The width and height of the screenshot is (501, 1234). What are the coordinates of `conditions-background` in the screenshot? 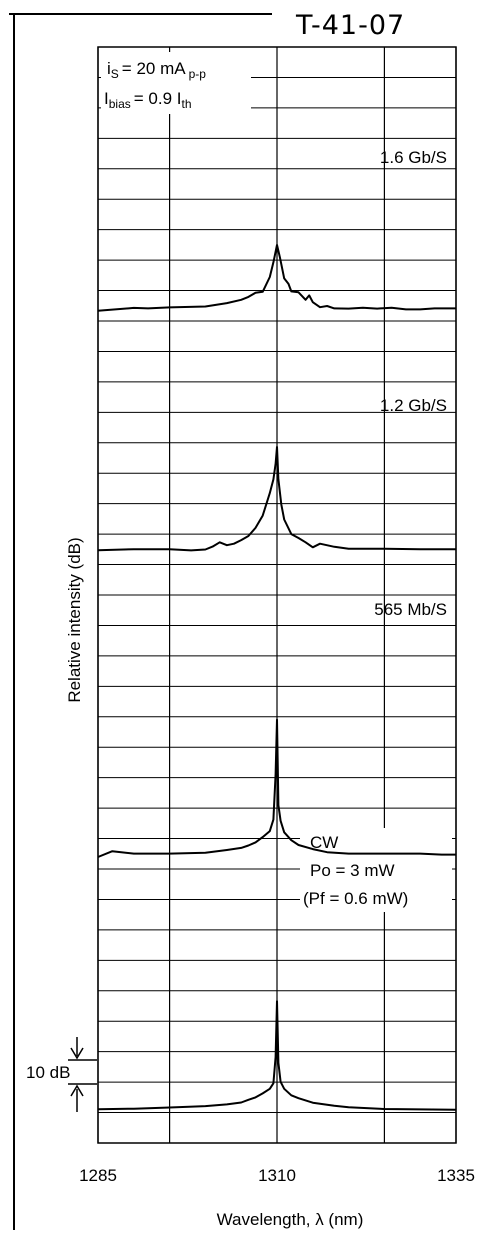 It's located at (176, 83).